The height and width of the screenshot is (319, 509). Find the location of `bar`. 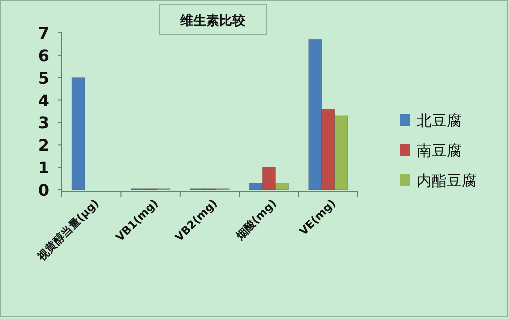

bar is located at coordinates (79, 134).